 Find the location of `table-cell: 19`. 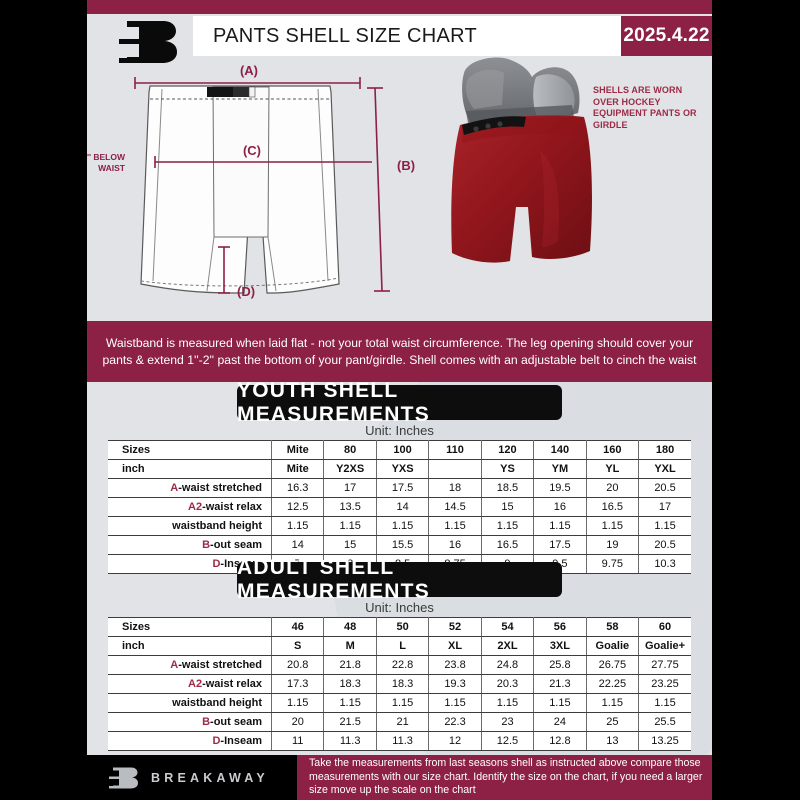

table-cell: 19 is located at coordinates (612, 545).